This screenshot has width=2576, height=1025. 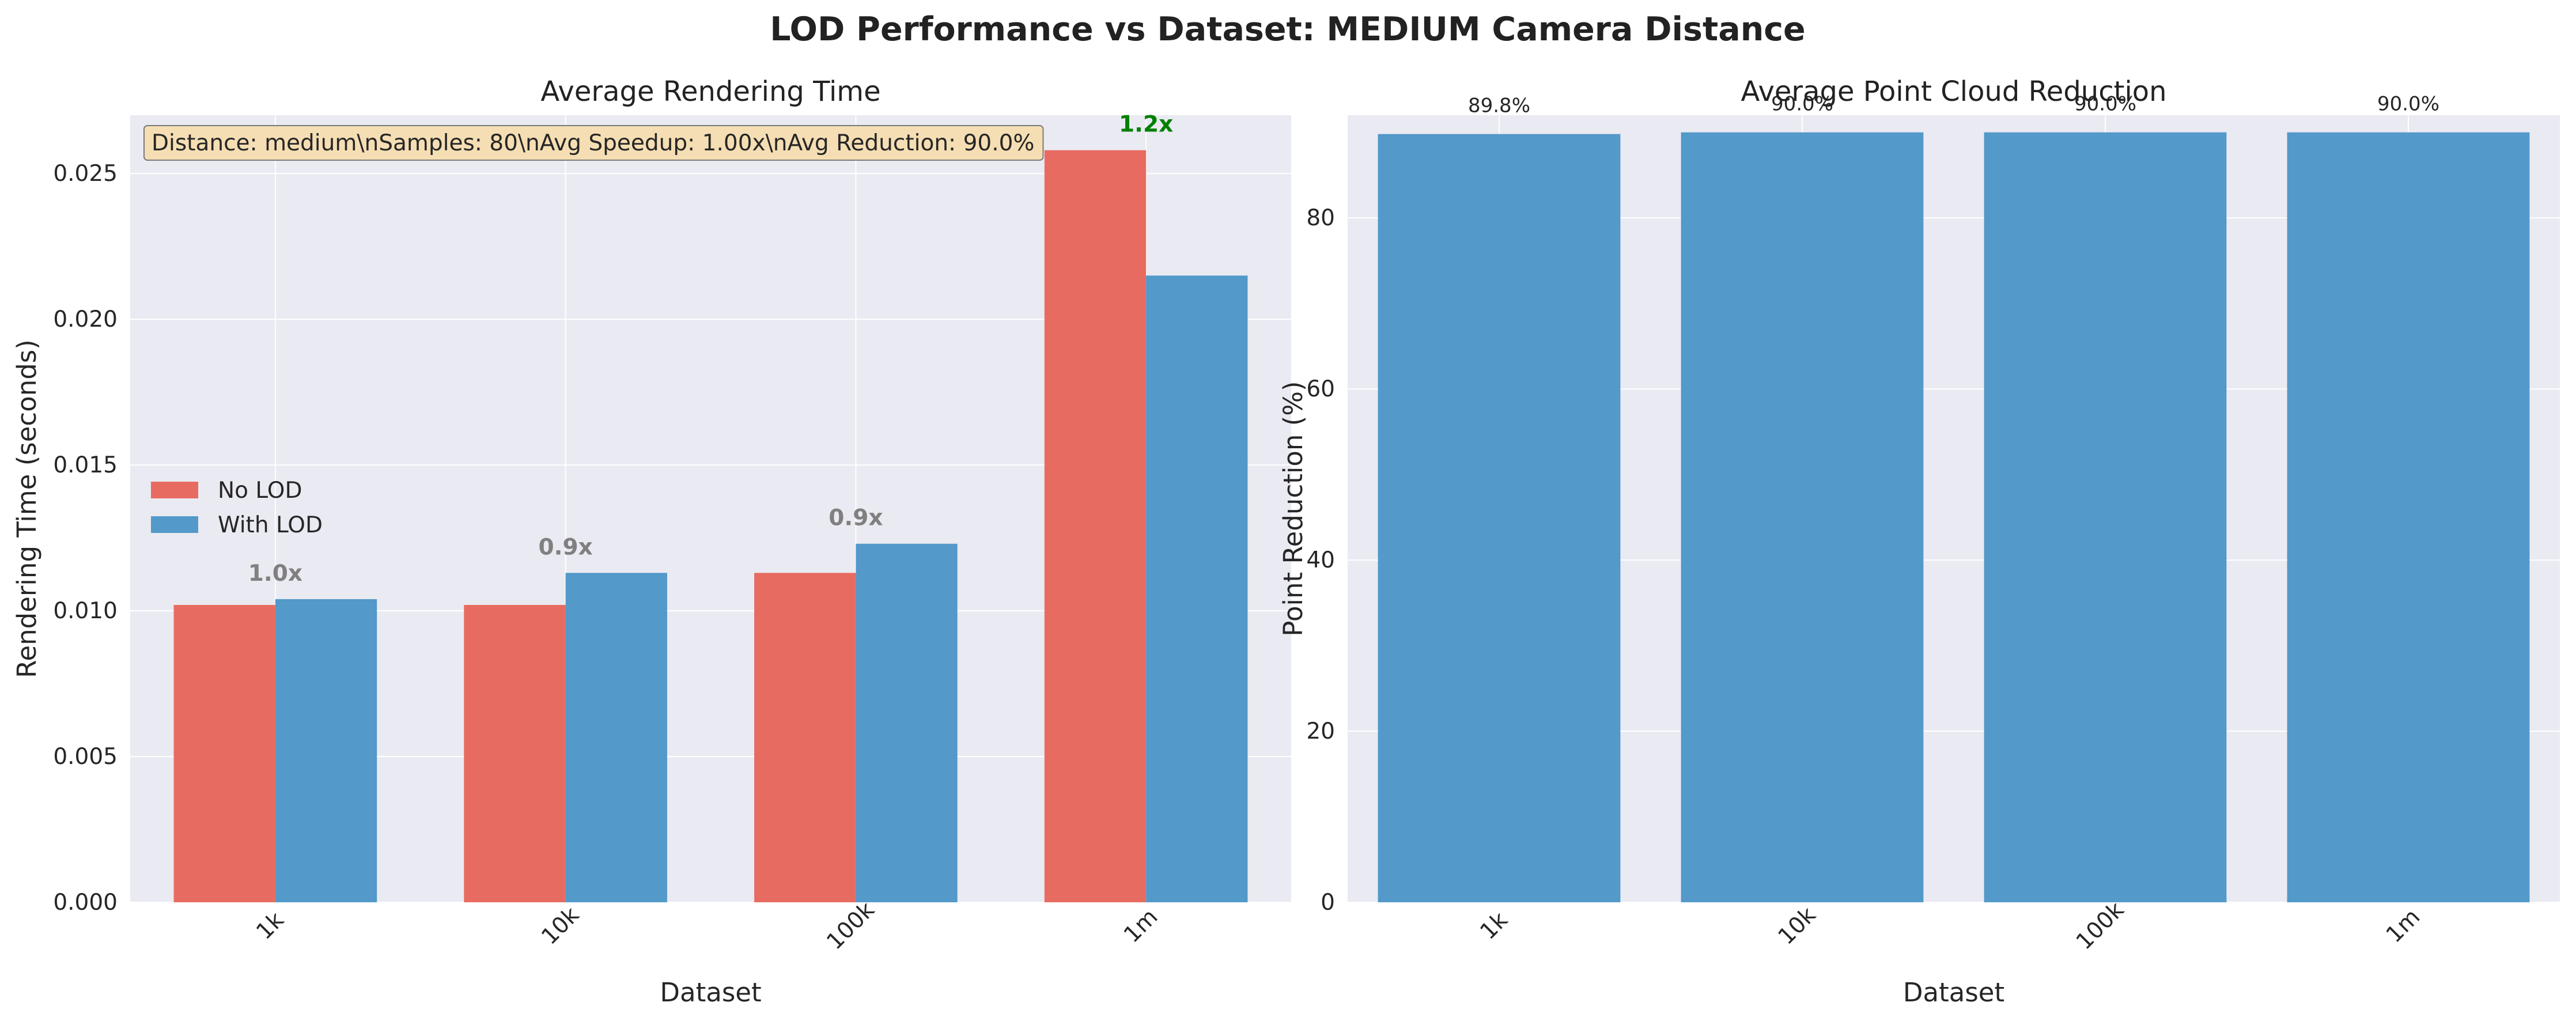 What do you see at coordinates (270, 525) in the screenshot?
I see `legend-label-with-lod: With LOD` at bounding box center [270, 525].